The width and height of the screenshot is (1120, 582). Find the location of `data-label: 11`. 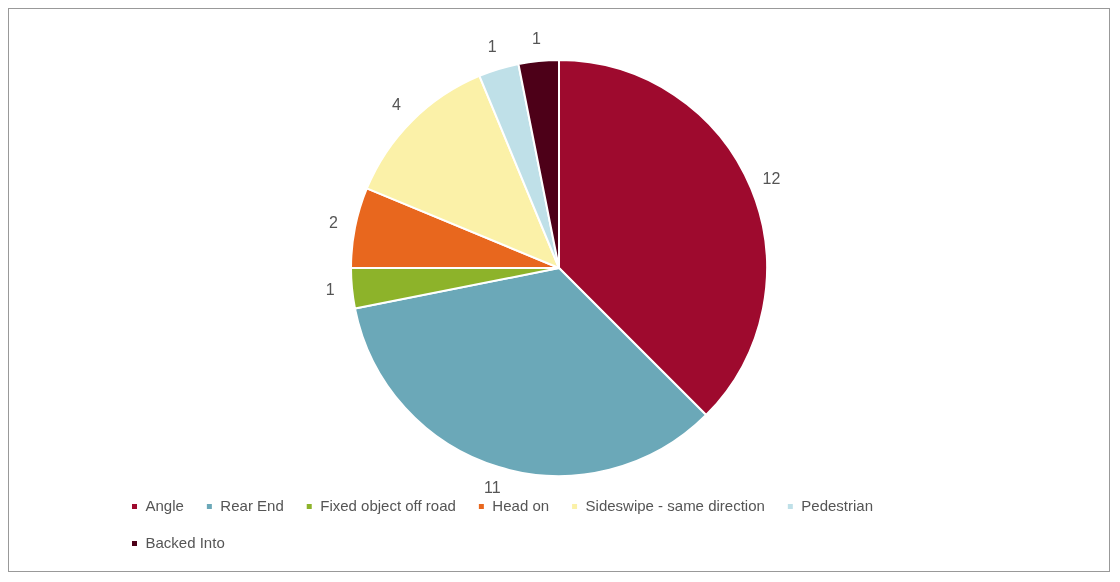

data-label: 11 is located at coordinates (492, 487).